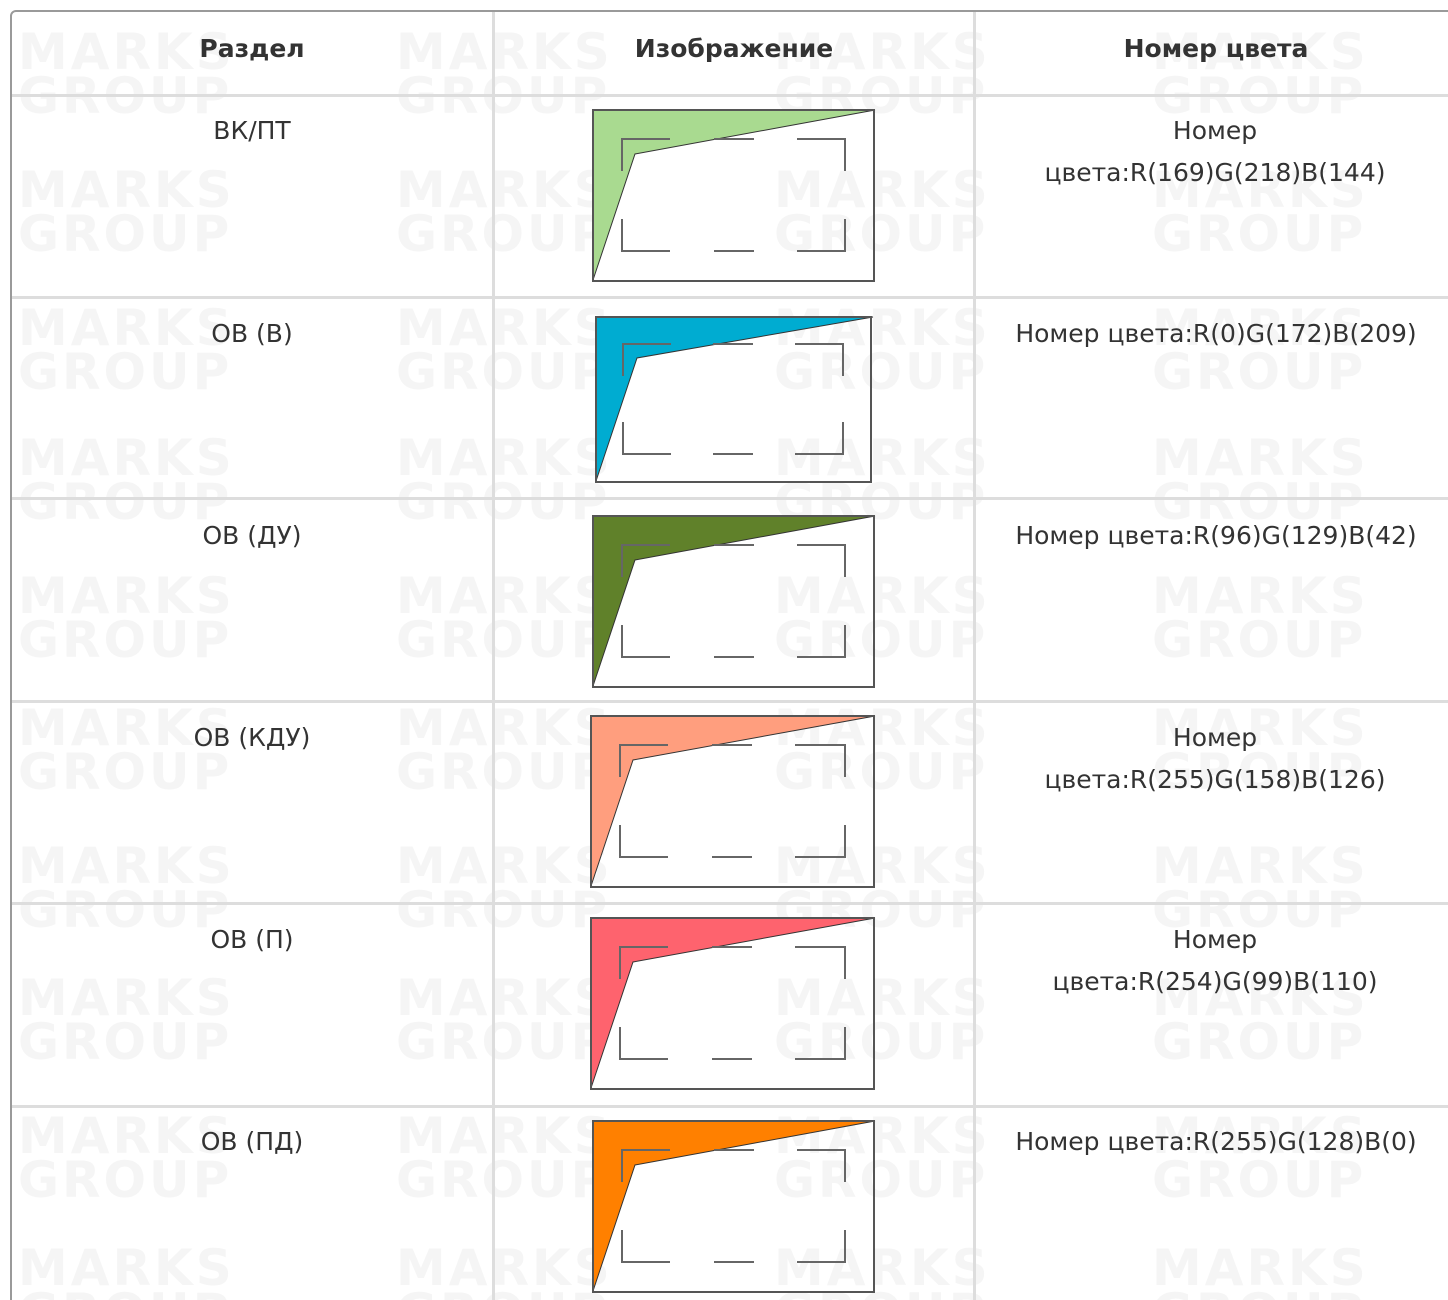  Describe the element at coordinates (1216, 1141) in the screenshot. I see `color-number-cell: Номер цвета:R(255)G(128)B(0)` at that location.